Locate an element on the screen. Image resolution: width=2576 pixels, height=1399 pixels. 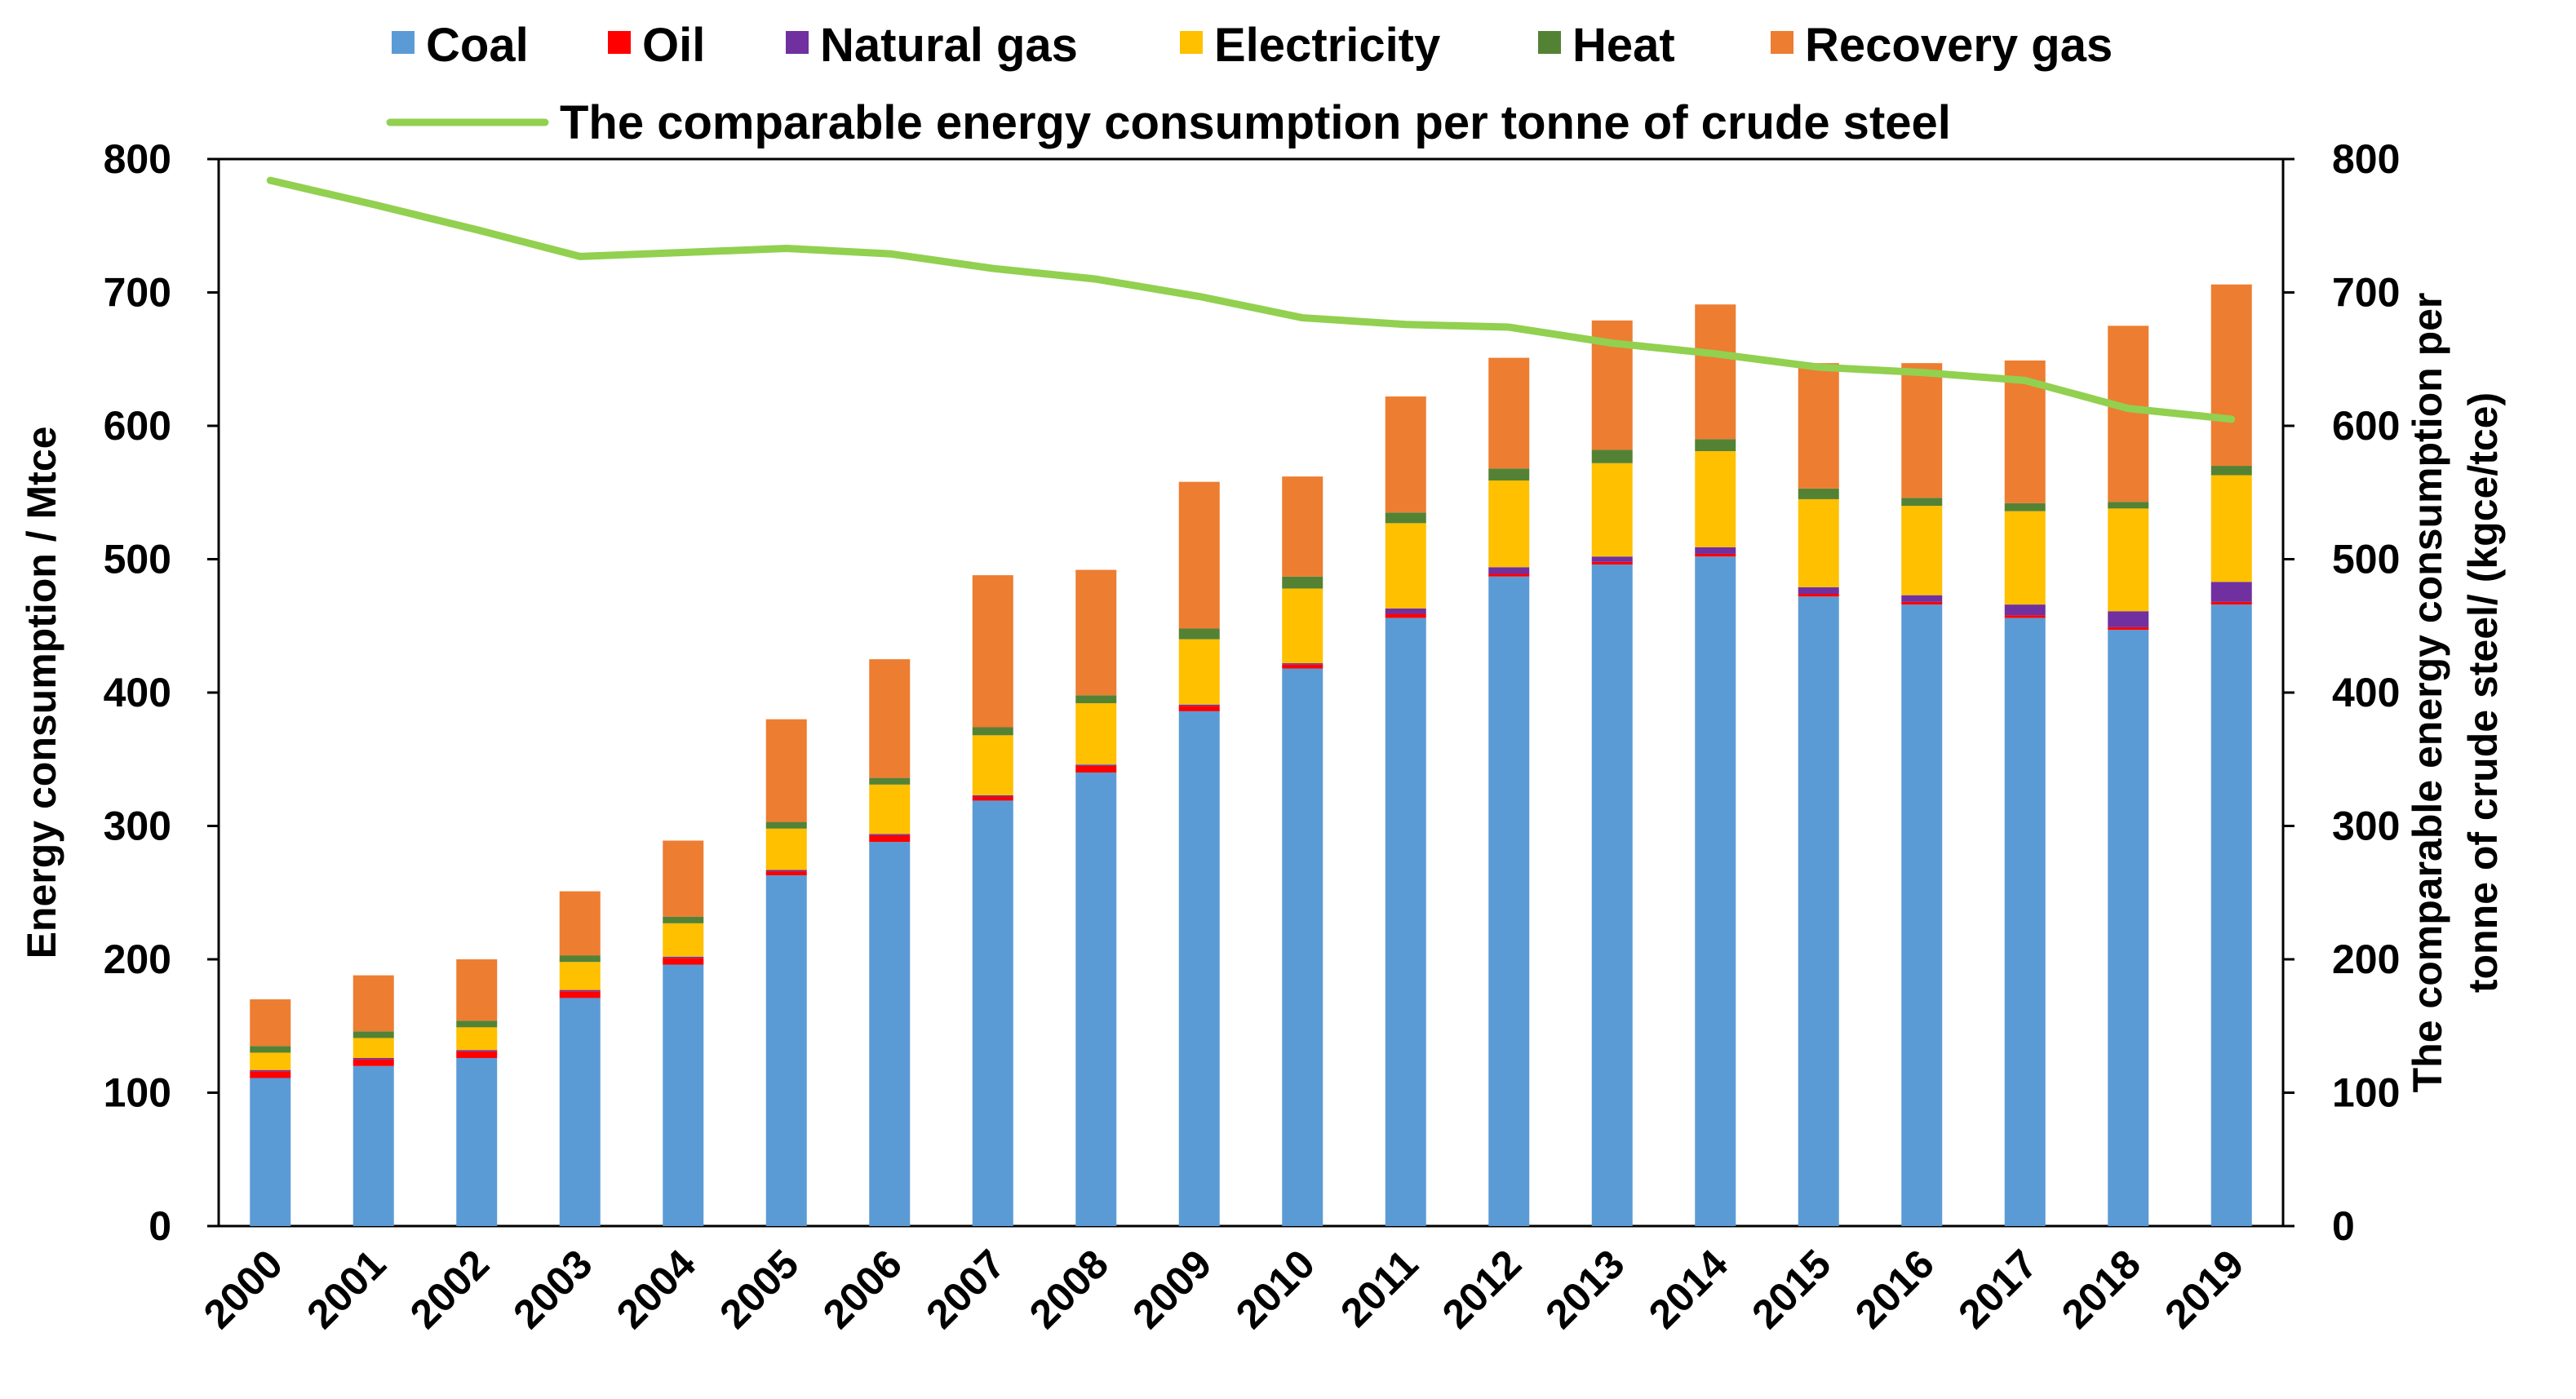
bar-electricity-2001 is located at coordinates (373, 1048).